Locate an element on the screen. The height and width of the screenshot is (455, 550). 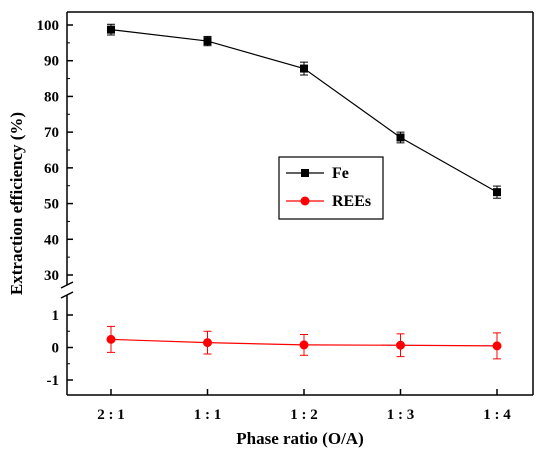
y-tick-label: 40 is located at coordinates (51, 240).